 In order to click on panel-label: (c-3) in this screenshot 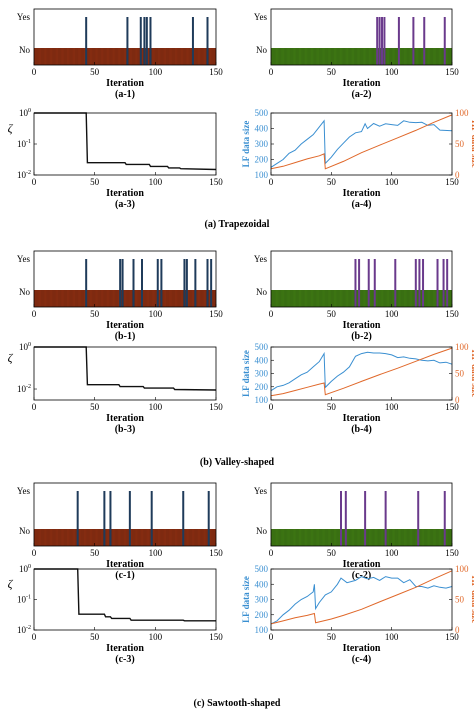, I will do `click(124, 659)`.